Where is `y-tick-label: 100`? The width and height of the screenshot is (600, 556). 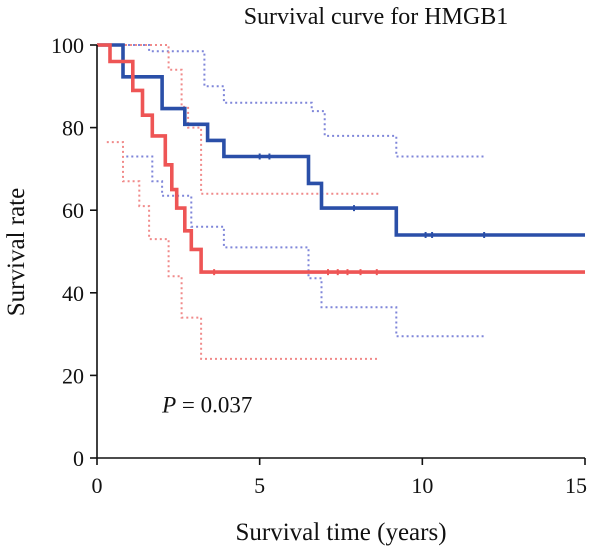
y-tick-label: 100 is located at coordinates (67, 45).